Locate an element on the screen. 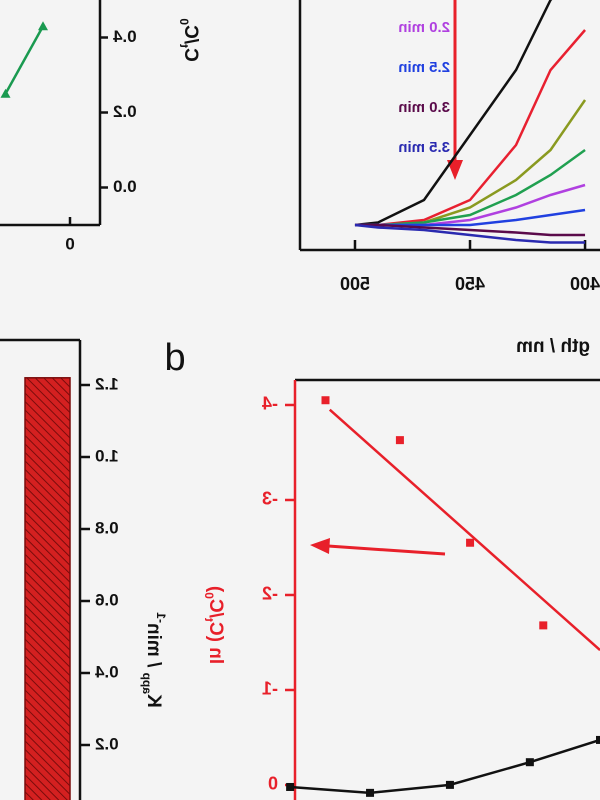  y-tick-label: -4 is located at coordinates (270, 404).